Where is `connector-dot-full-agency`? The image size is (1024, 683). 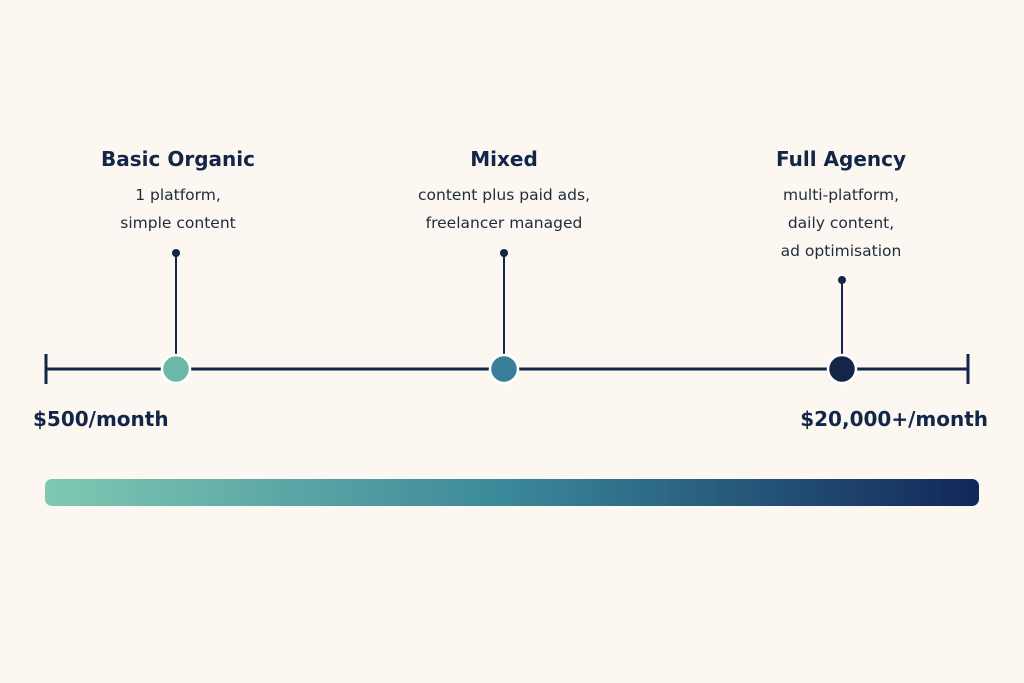
connector-dot-full-agency is located at coordinates (842, 280).